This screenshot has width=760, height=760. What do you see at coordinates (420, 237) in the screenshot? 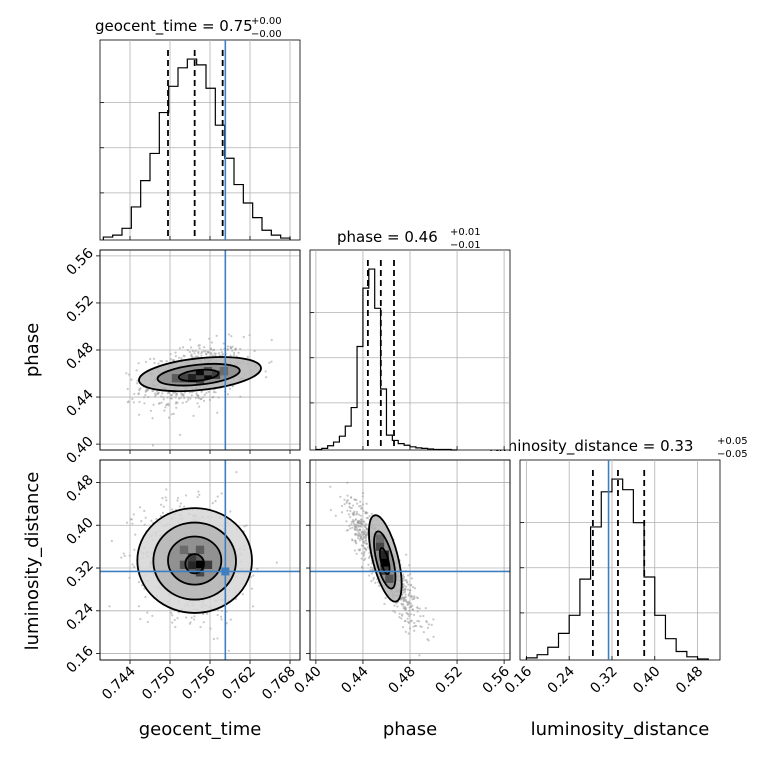
I see `title-phase-median: 0.46` at bounding box center [420, 237].